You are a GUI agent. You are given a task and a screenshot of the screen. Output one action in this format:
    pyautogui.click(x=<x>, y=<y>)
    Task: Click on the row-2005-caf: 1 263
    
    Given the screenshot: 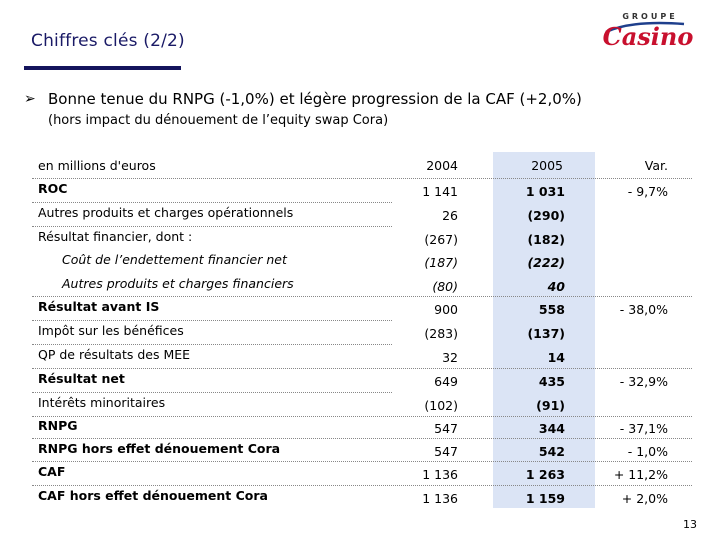 What is the action you would take?
    pyautogui.click(x=545, y=474)
    